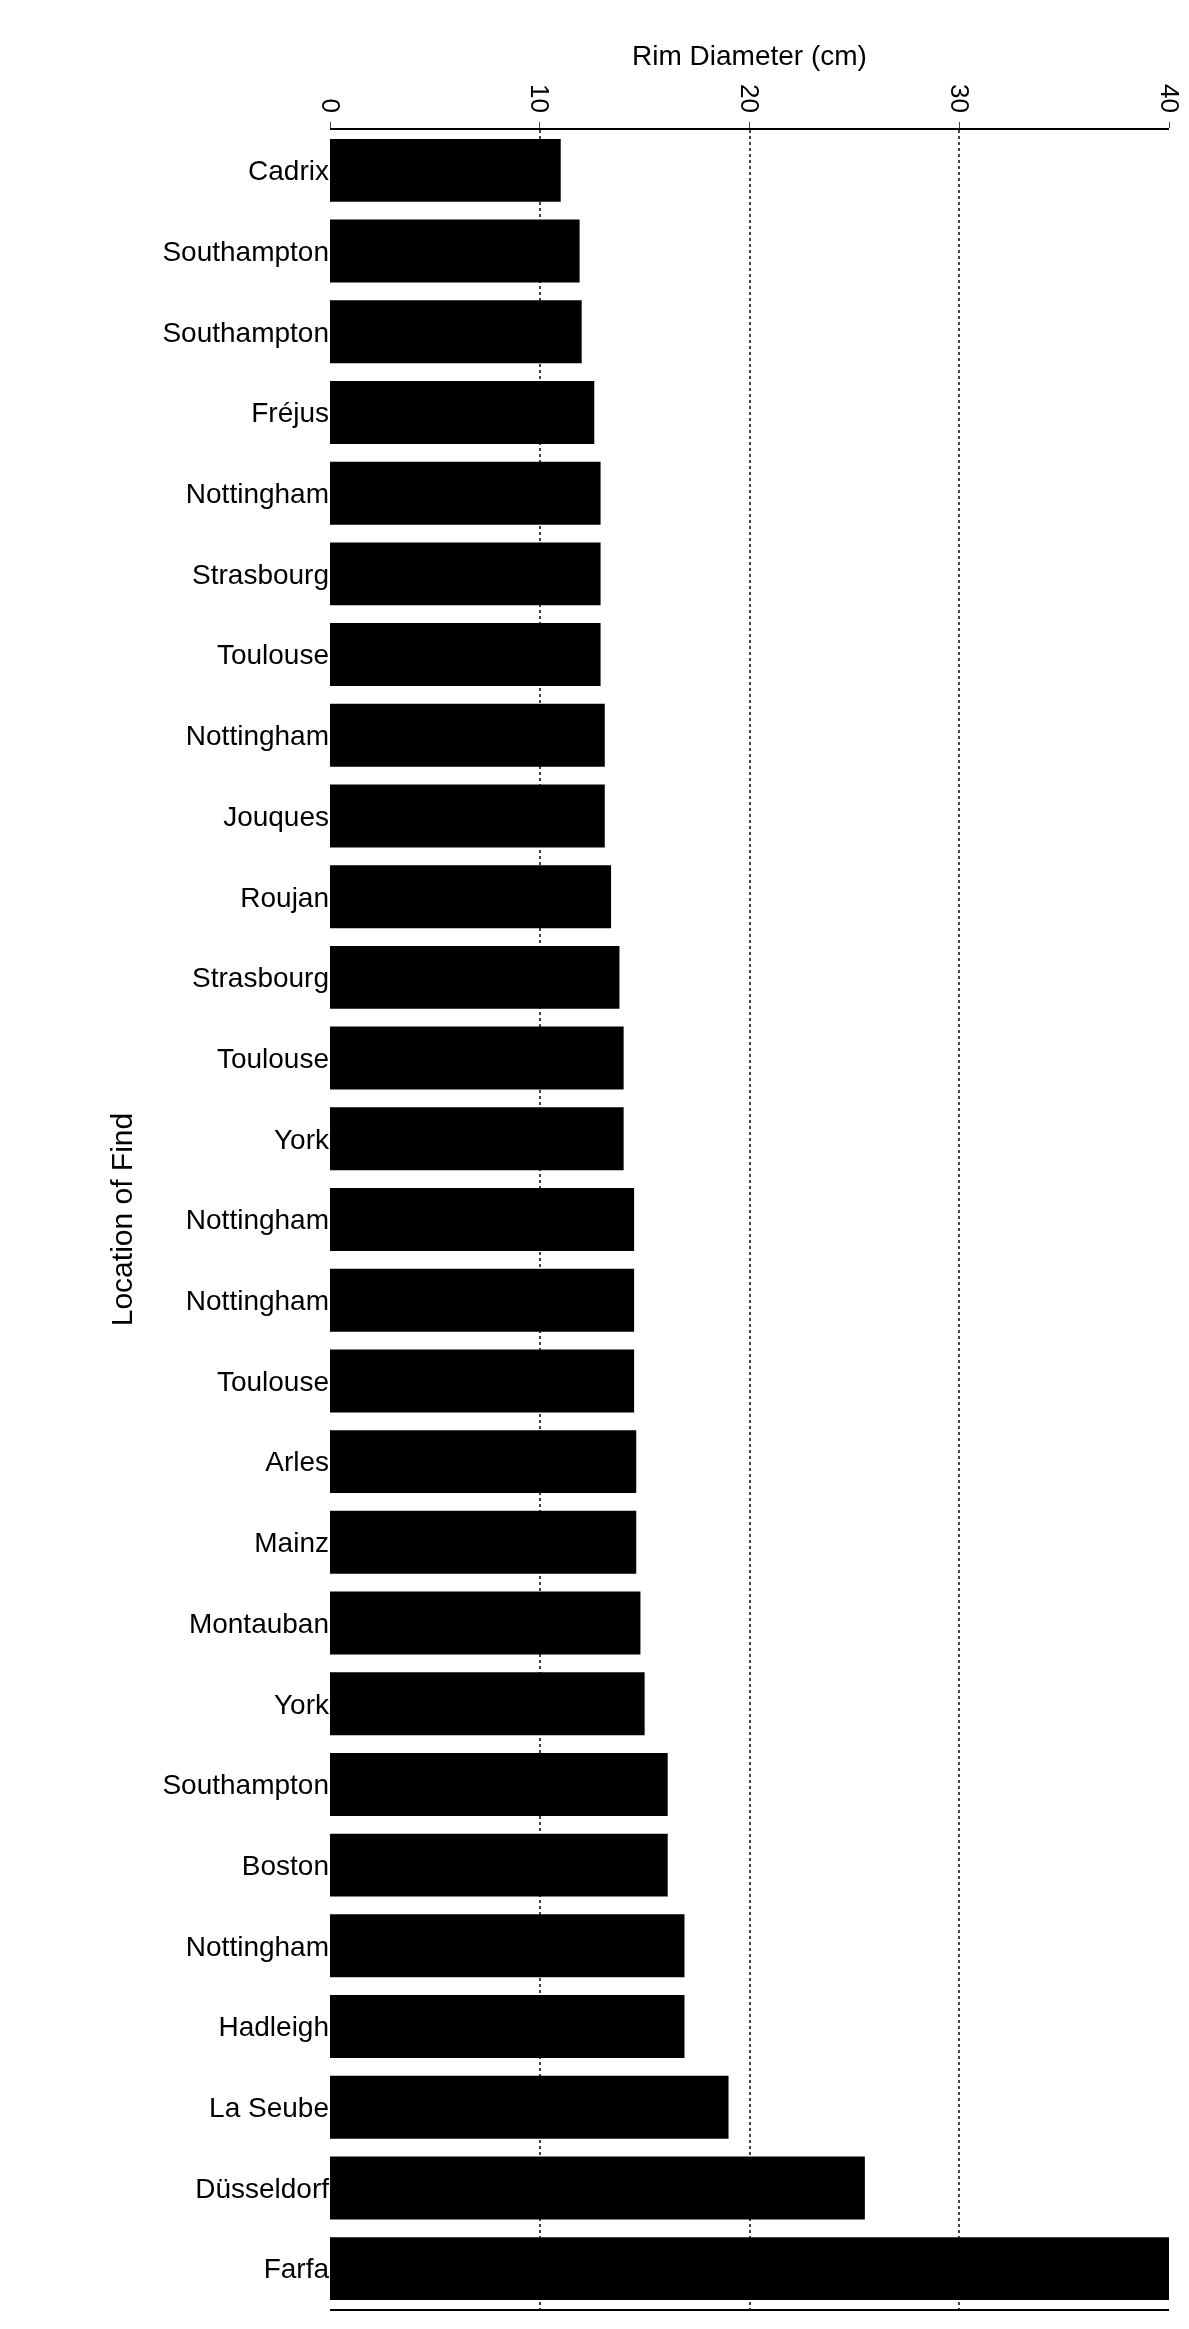 The height and width of the screenshot is (2329, 1189). I want to click on y-tick-label: Farfa, so click(296, 2269).